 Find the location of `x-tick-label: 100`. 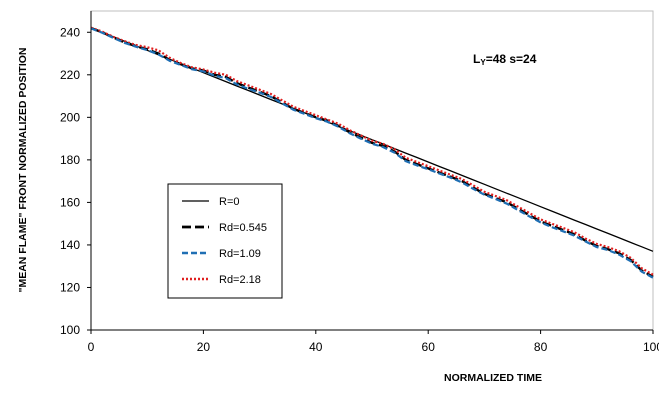

x-tick-label: 100 is located at coordinates (651, 347).